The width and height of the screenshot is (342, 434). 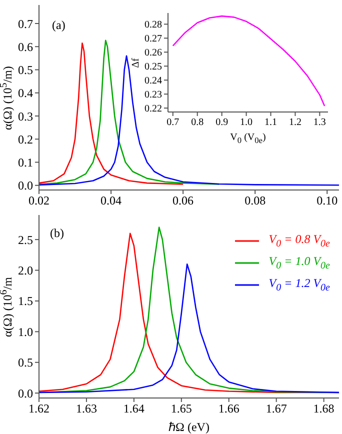 What do you see at coordinates (153, 39) in the screenshot?
I see `y-tick-label: 0.27` at bounding box center [153, 39].